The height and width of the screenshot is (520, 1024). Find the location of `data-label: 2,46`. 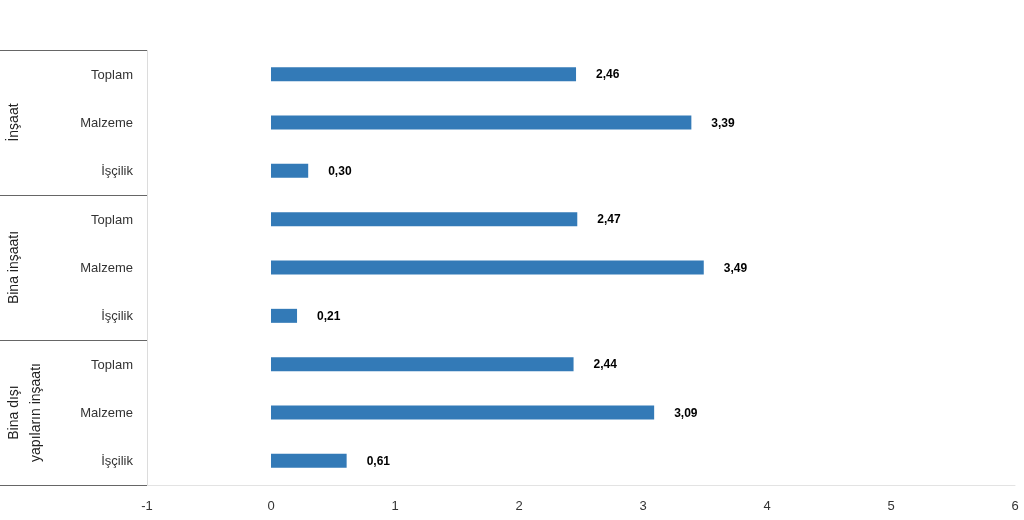

data-label: 2,46 is located at coordinates (608, 74).